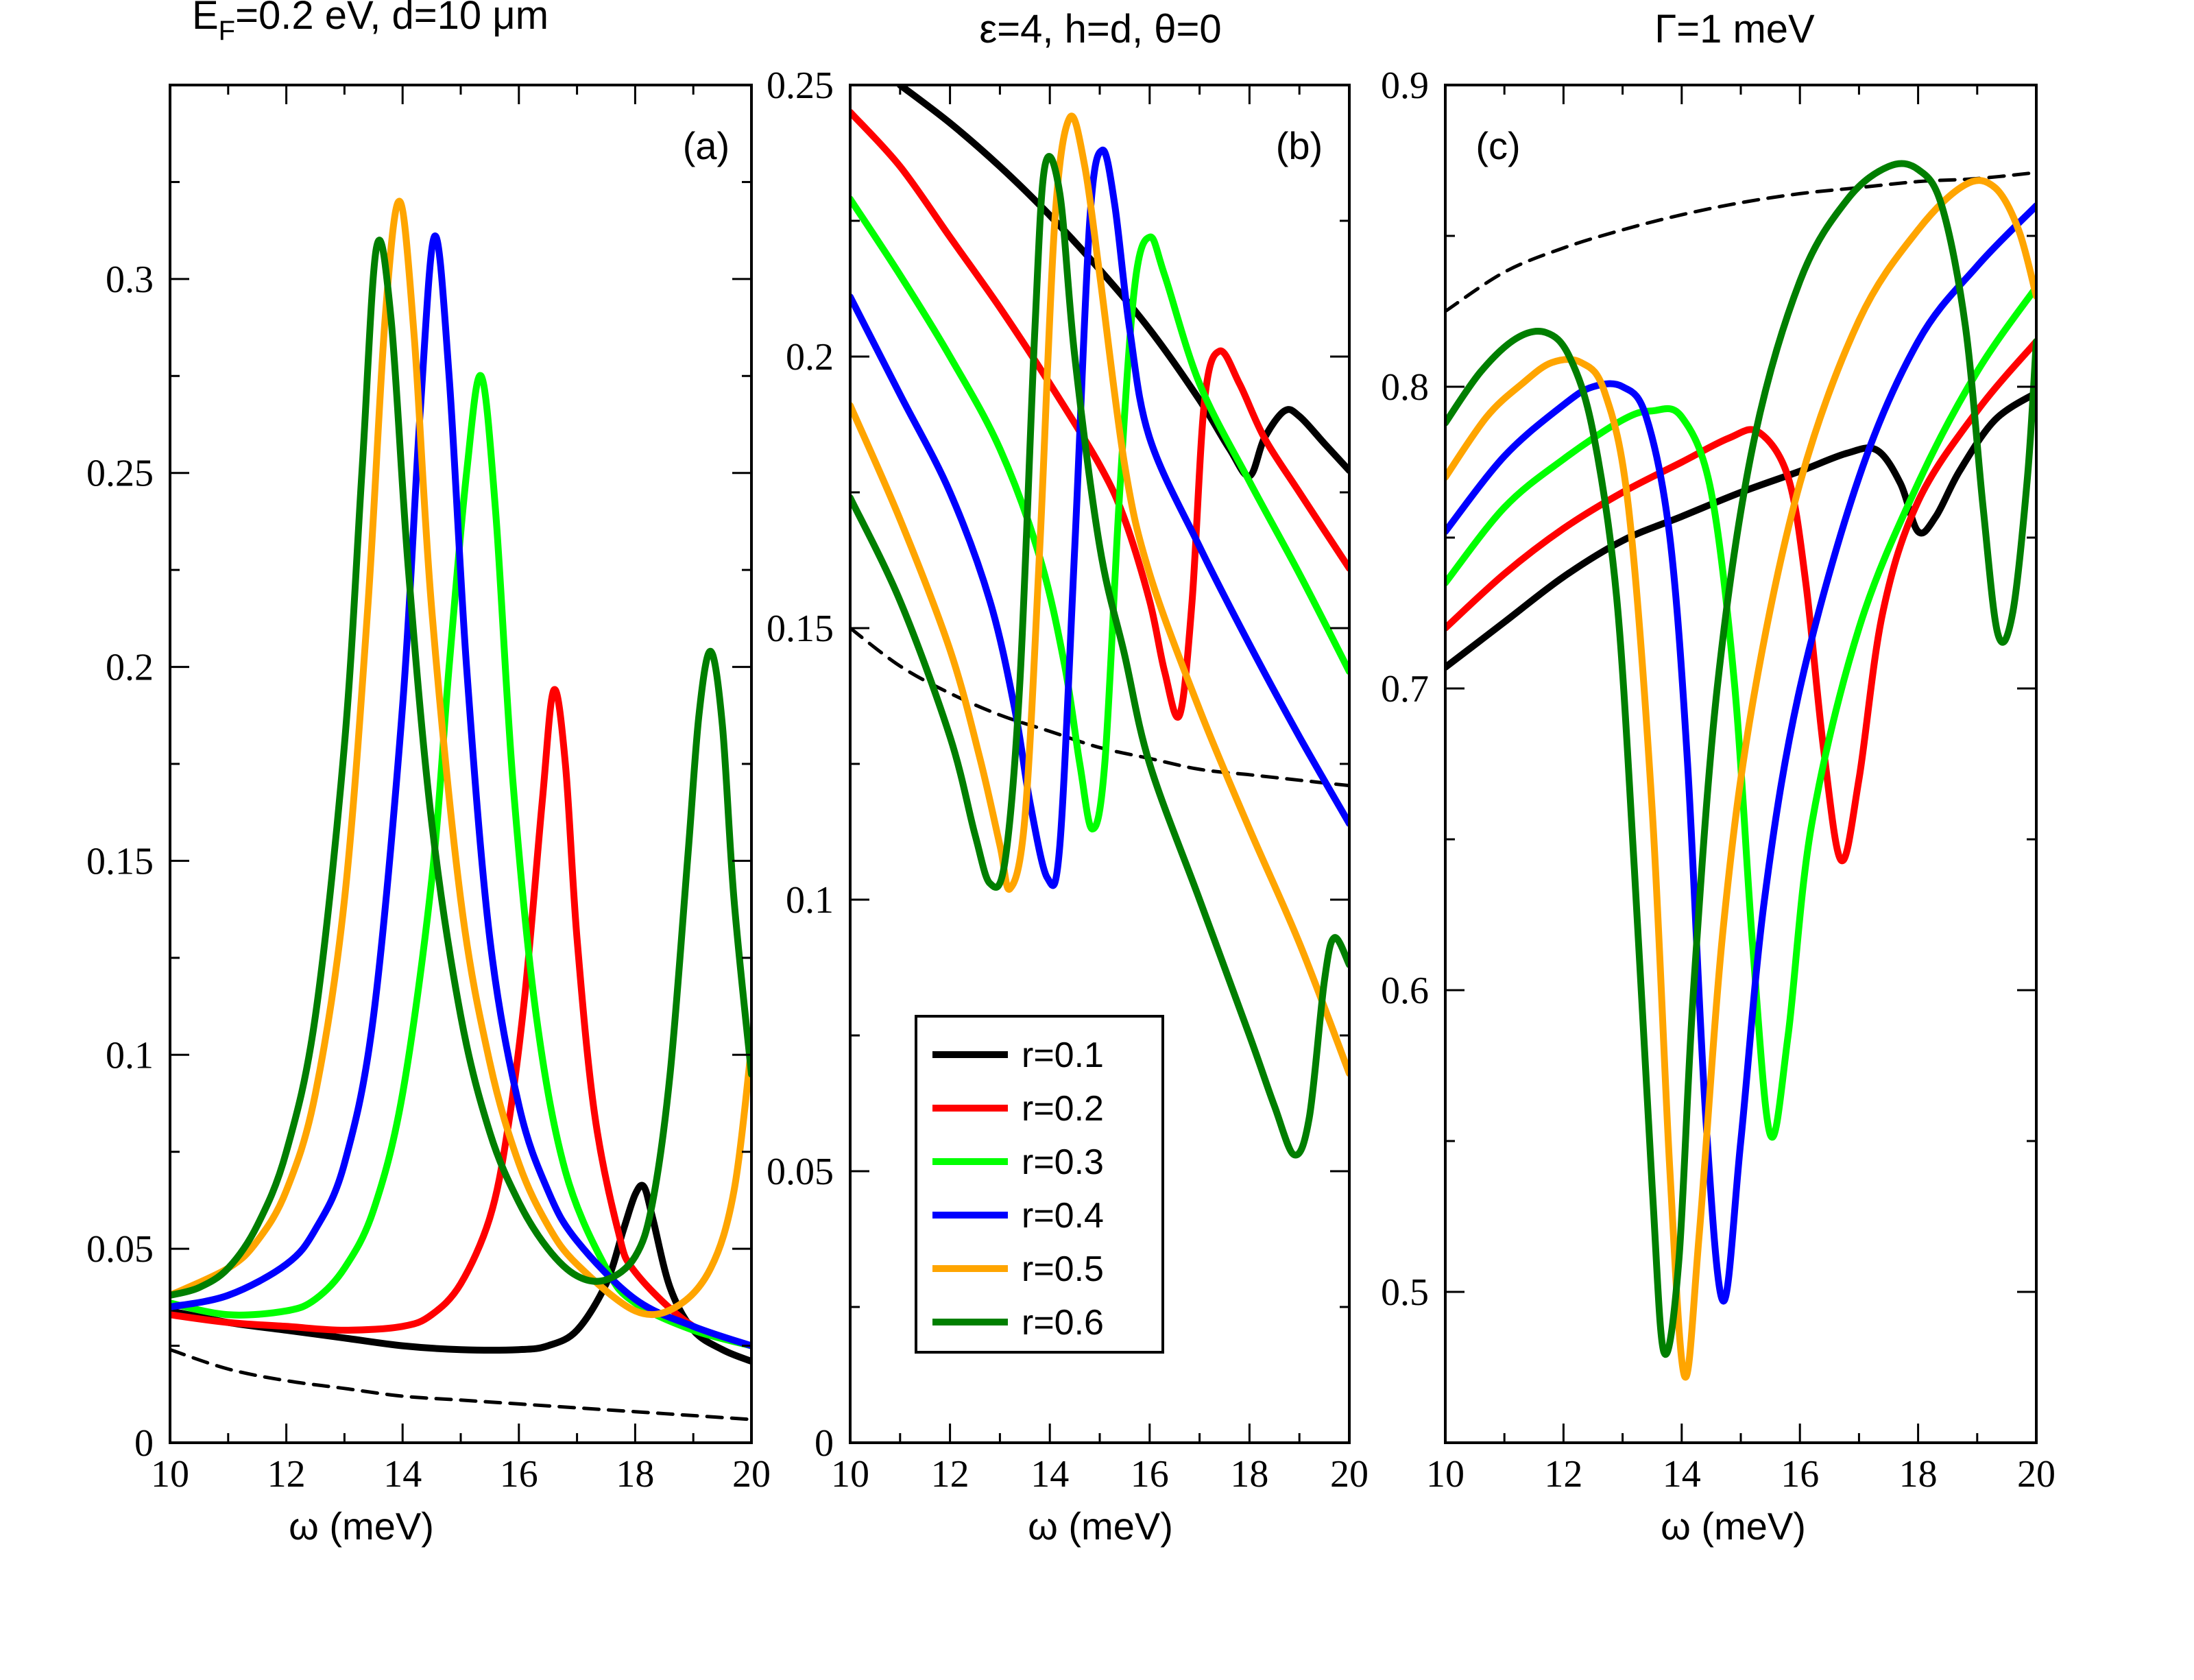 The width and height of the screenshot is (2194, 1680). I want to click on panel-b-ytick-label: 0.15, so click(800, 629).